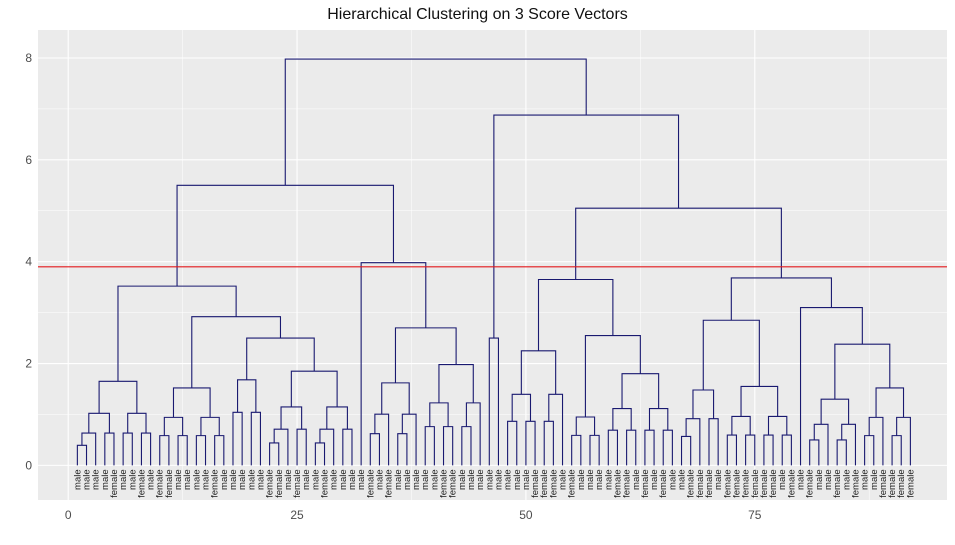 This screenshot has height=545, width=955. What do you see at coordinates (28, 160) in the screenshot?
I see `y-tick-label: 6` at bounding box center [28, 160].